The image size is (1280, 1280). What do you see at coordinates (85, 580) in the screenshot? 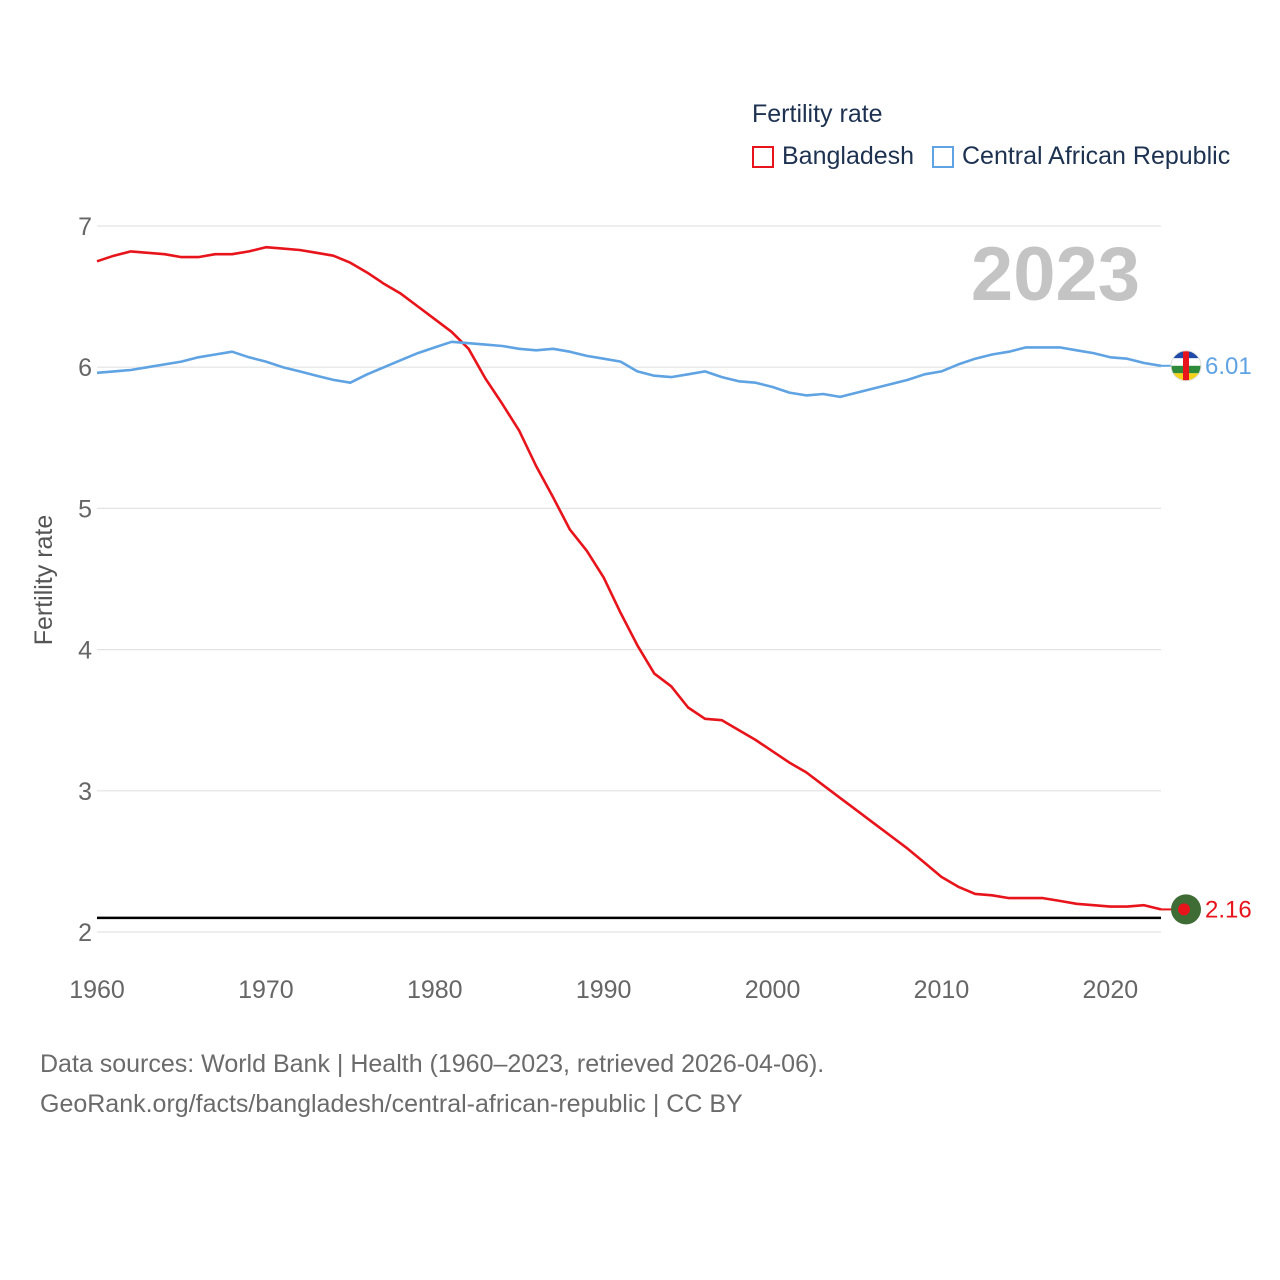
I see `y-axis-ticks: 2 3 4 5 6 7` at bounding box center [85, 580].